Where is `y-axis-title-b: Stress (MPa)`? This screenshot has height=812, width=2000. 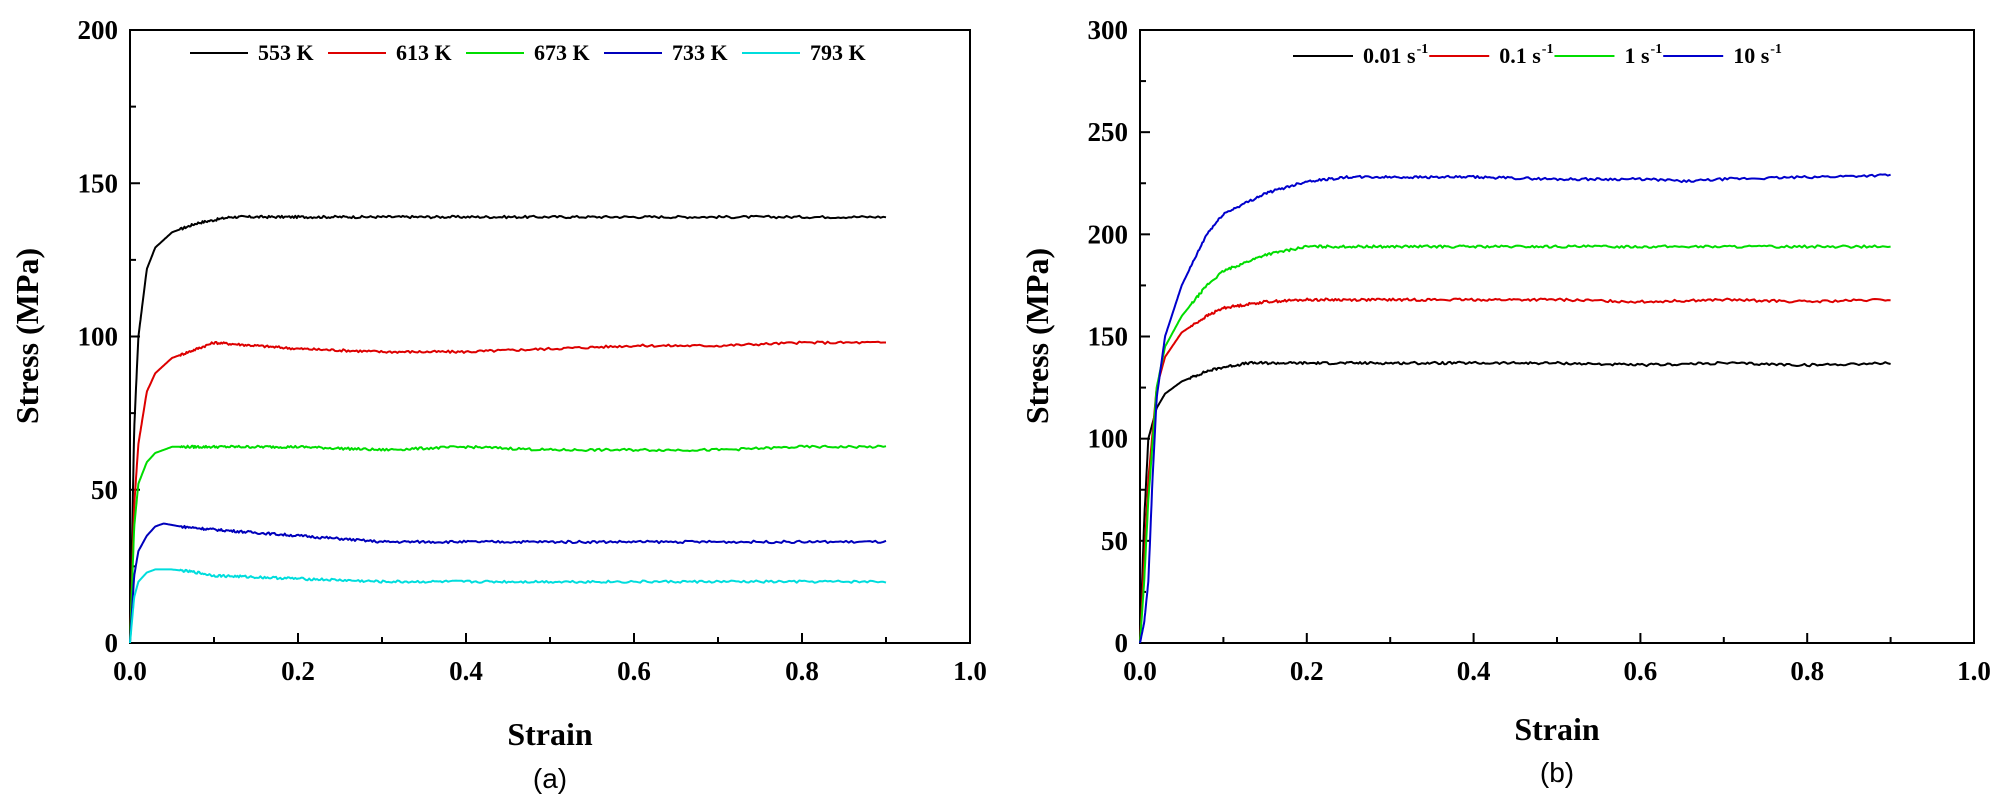
y-axis-title-b: Stress (MPa) is located at coordinates (1037, 336).